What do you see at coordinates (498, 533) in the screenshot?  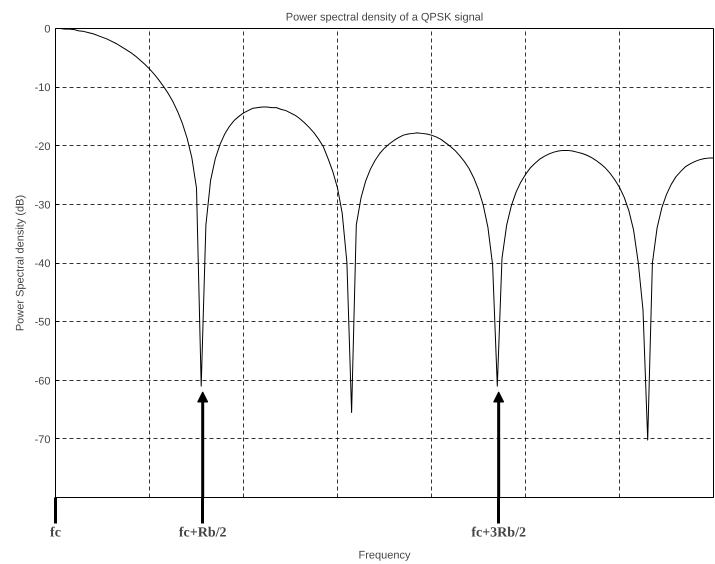 I see `text: fc+3Rb/2` at bounding box center [498, 533].